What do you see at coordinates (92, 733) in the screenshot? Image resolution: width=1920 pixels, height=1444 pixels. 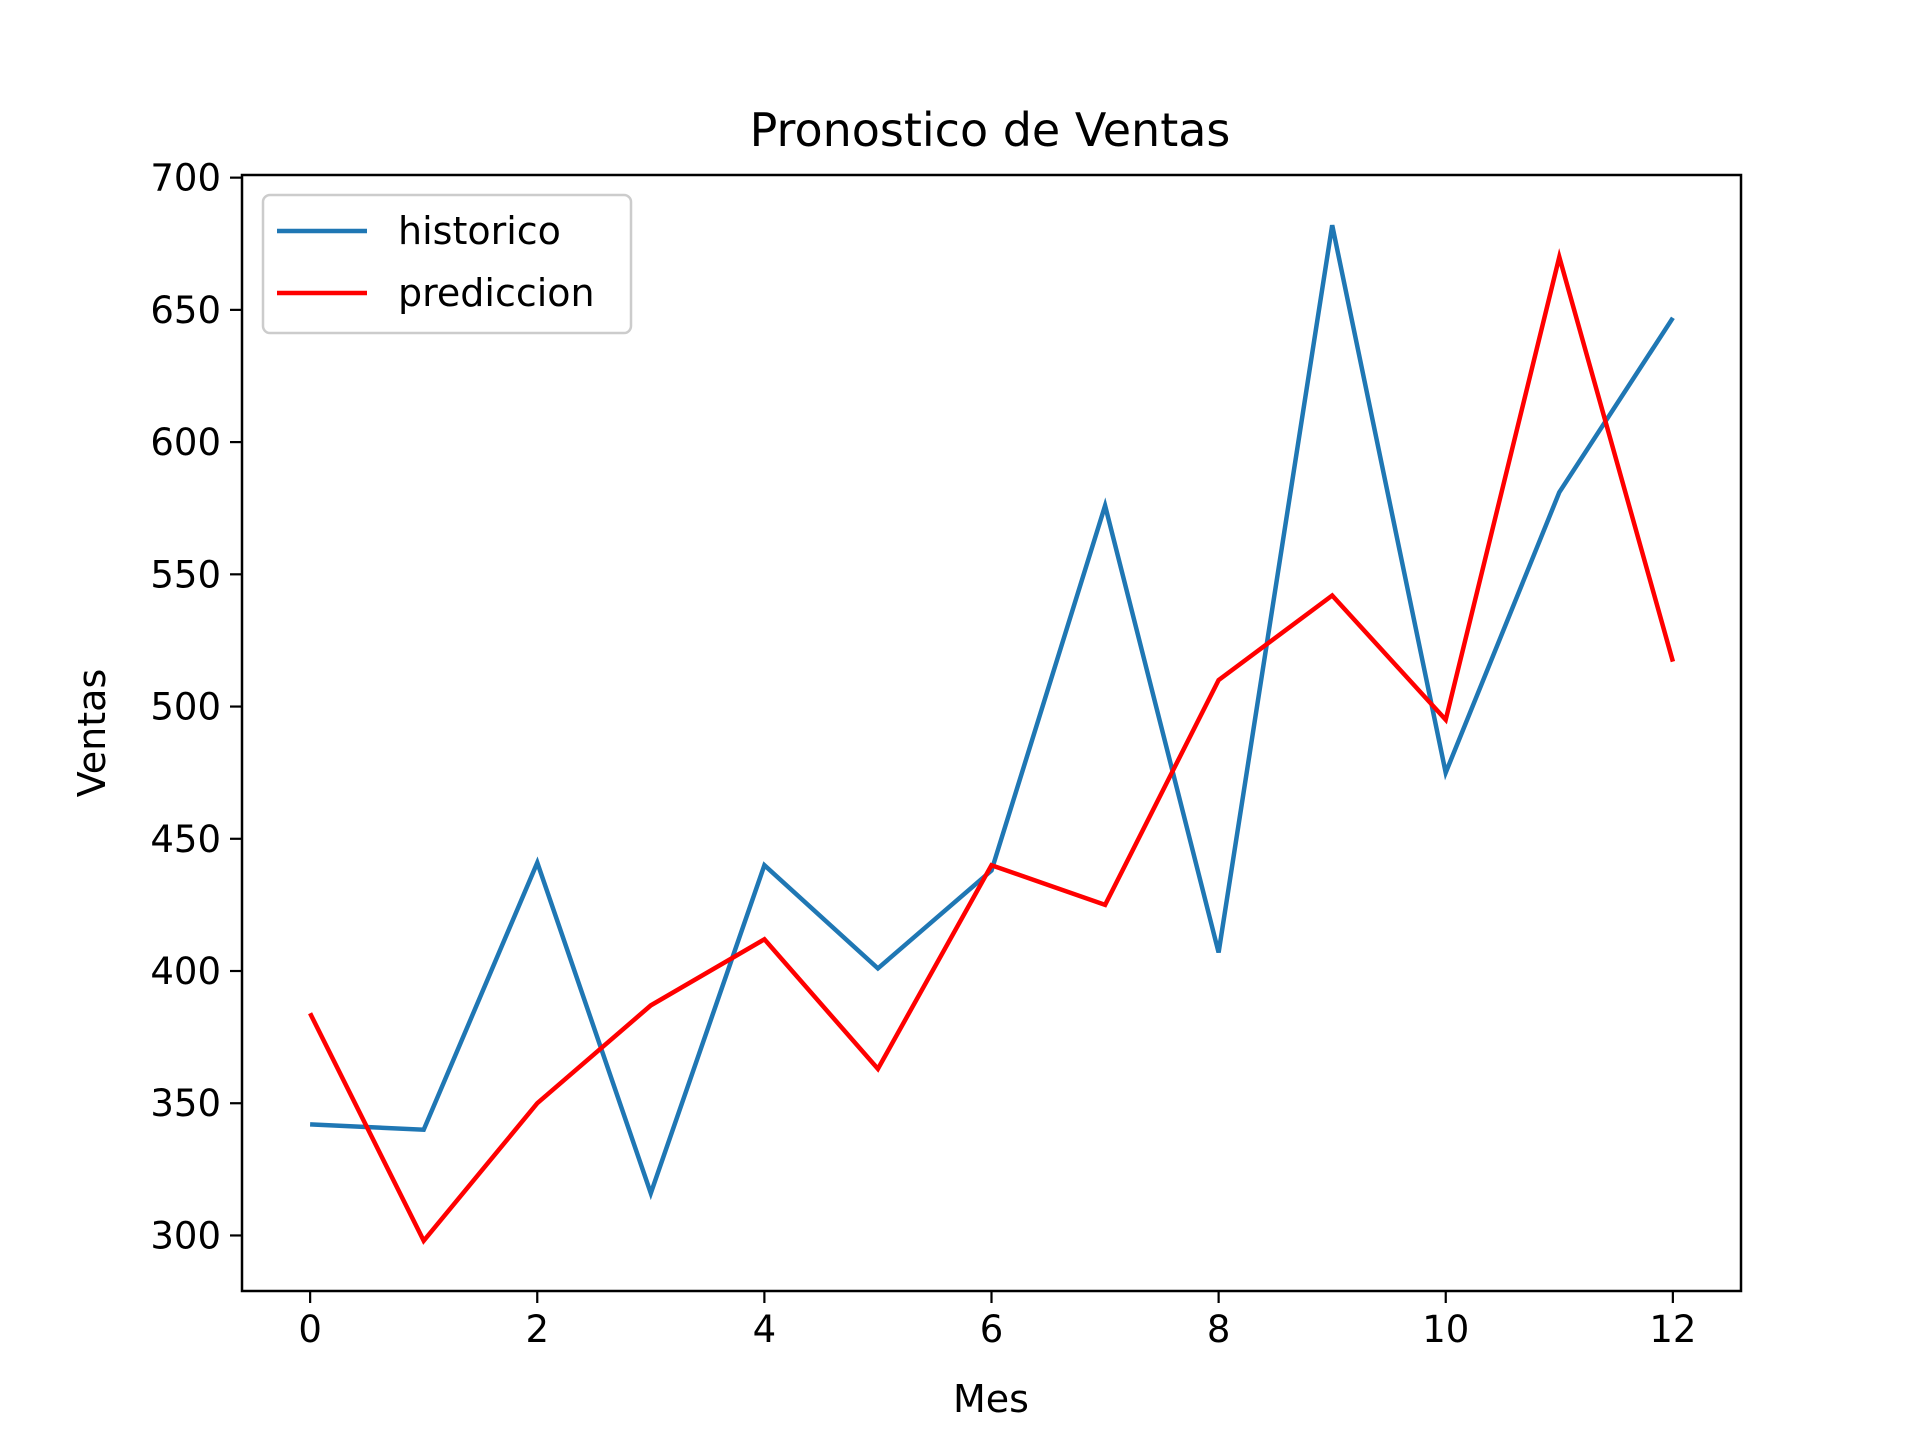 I see `y-axis-label: Ventas` at bounding box center [92, 733].